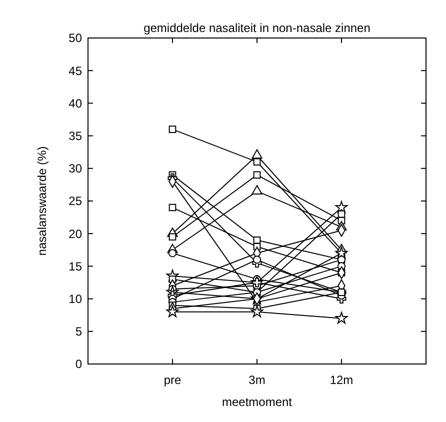  What do you see at coordinates (75, 71) in the screenshot?
I see `y-tick-label: 45` at bounding box center [75, 71].